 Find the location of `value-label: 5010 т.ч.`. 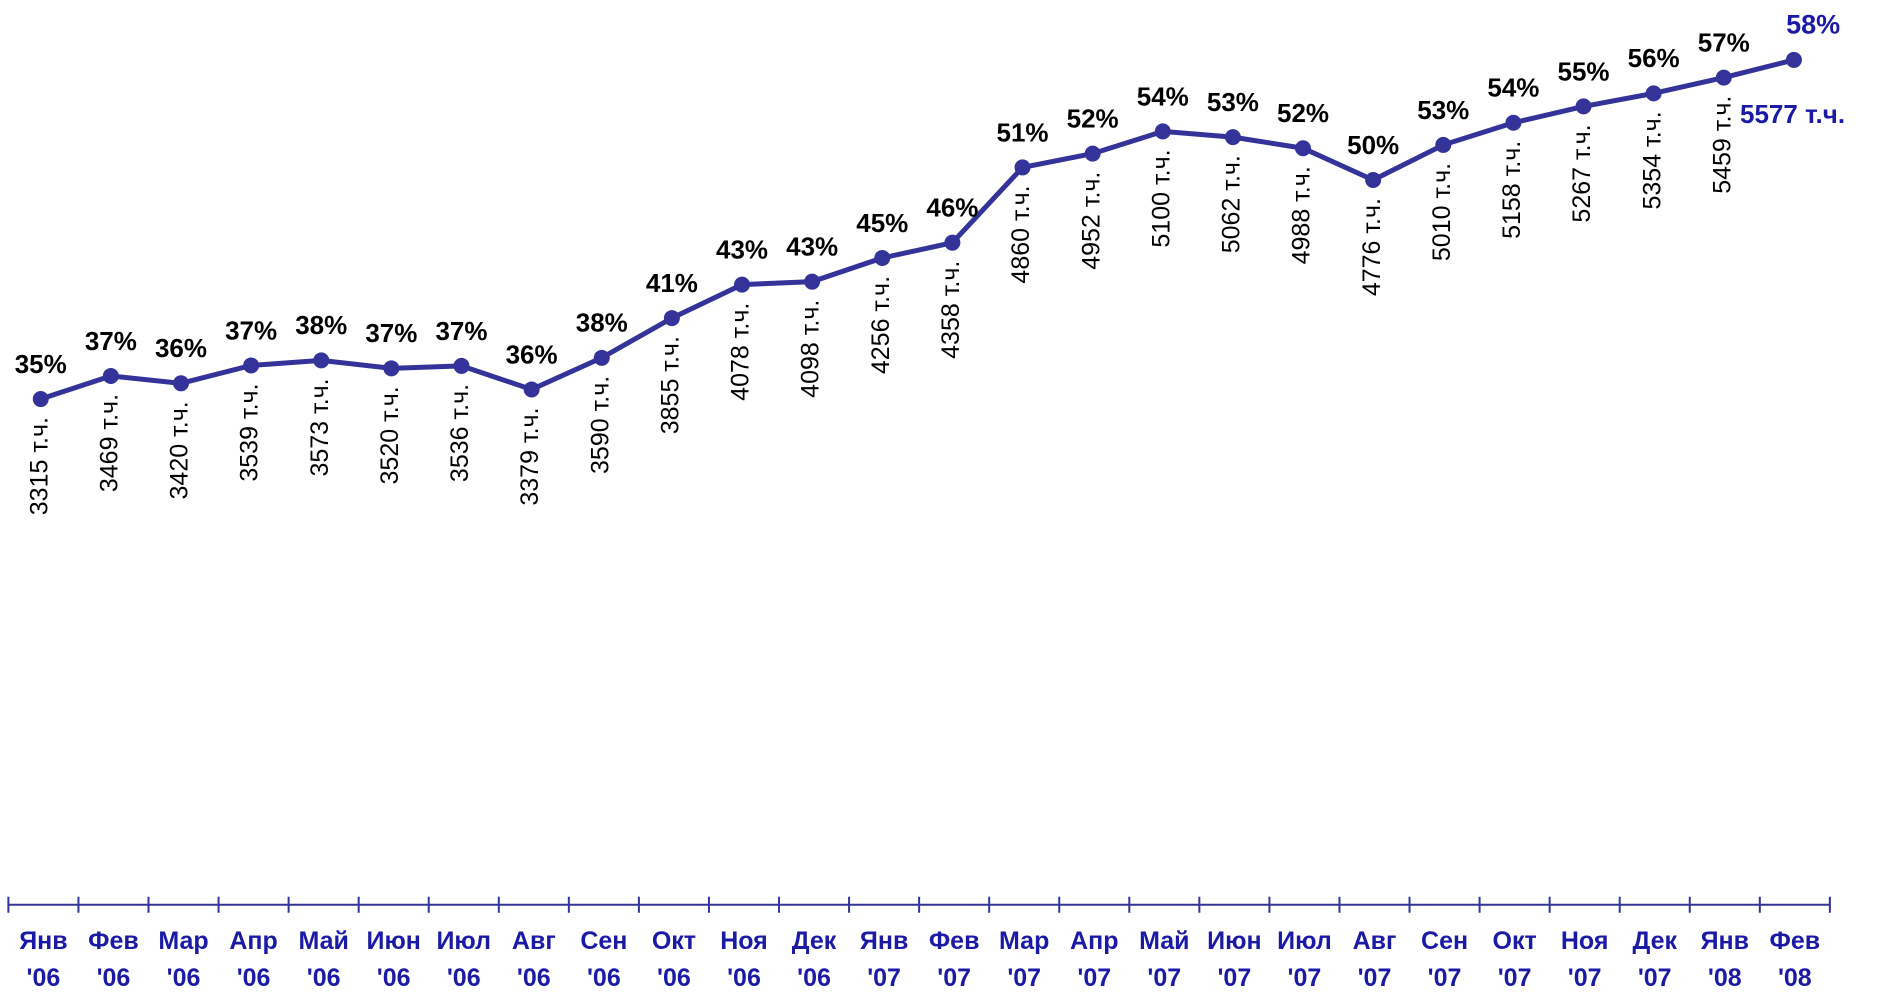

value-label: 5010 т.ч. is located at coordinates (1442, 212).